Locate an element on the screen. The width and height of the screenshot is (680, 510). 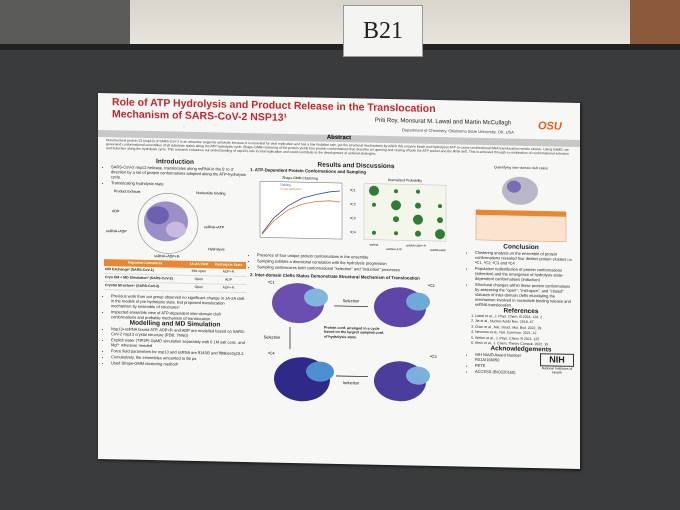
acknowledgement: NIH NIAID Award Number R01AI166050 is located at coordinates (506, 357).